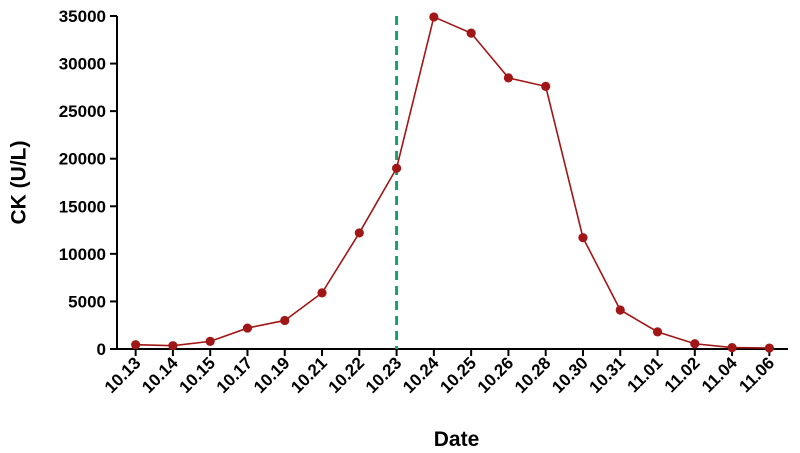 This screenshot has height=453, width=800. What do you see at coordinates (421, 375) in the screenshot?
I see `x-tick-label: 10.24` at bounding box center [421, 375].